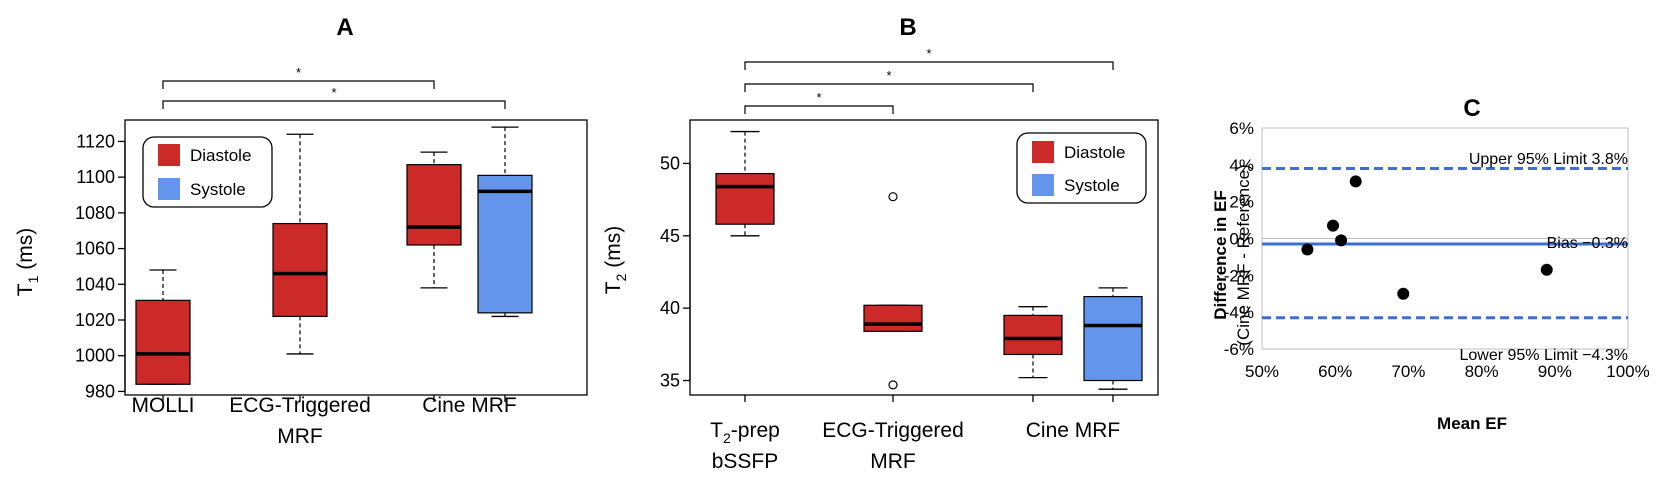 Image resolution: width=1668 pixels, height=484 pixels. I want to click on bias-label: Bias −0.3%, so click(1587, 243).